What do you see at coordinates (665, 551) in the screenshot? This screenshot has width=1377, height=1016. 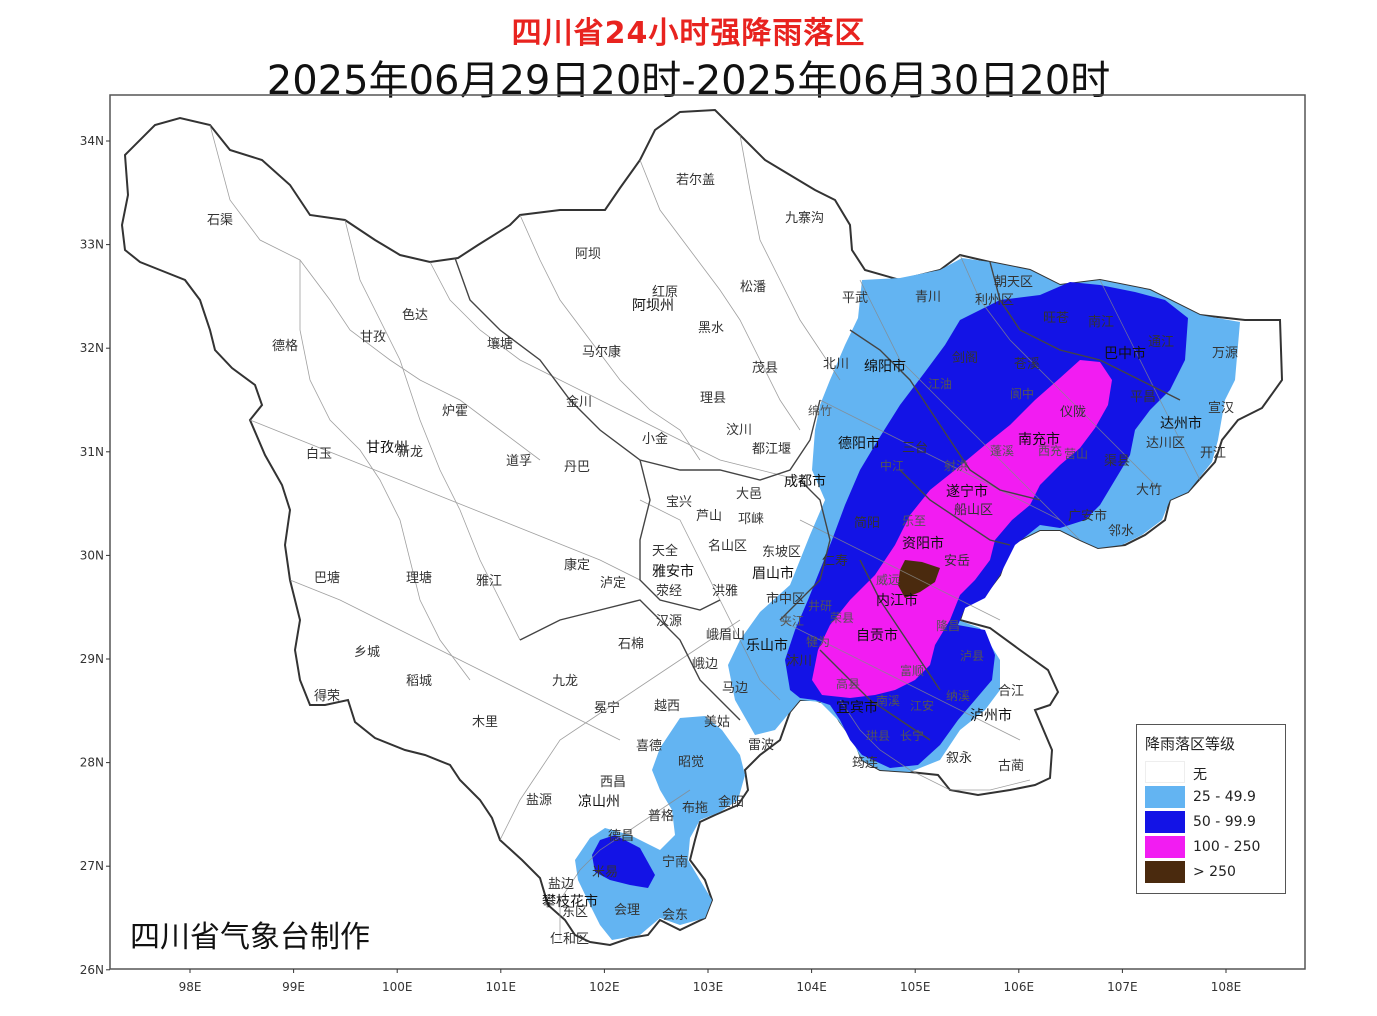 I see `label-tianquan: 天全` at bounding box center [665, 551].